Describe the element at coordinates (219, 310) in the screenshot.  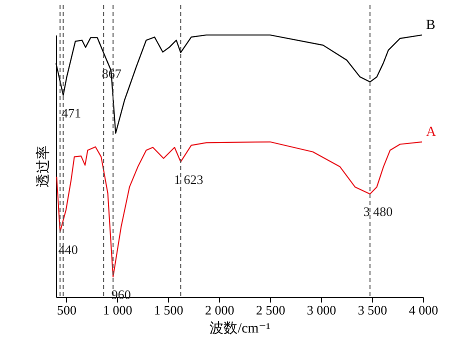
I see `x-tick-label: 2 000` at that location.